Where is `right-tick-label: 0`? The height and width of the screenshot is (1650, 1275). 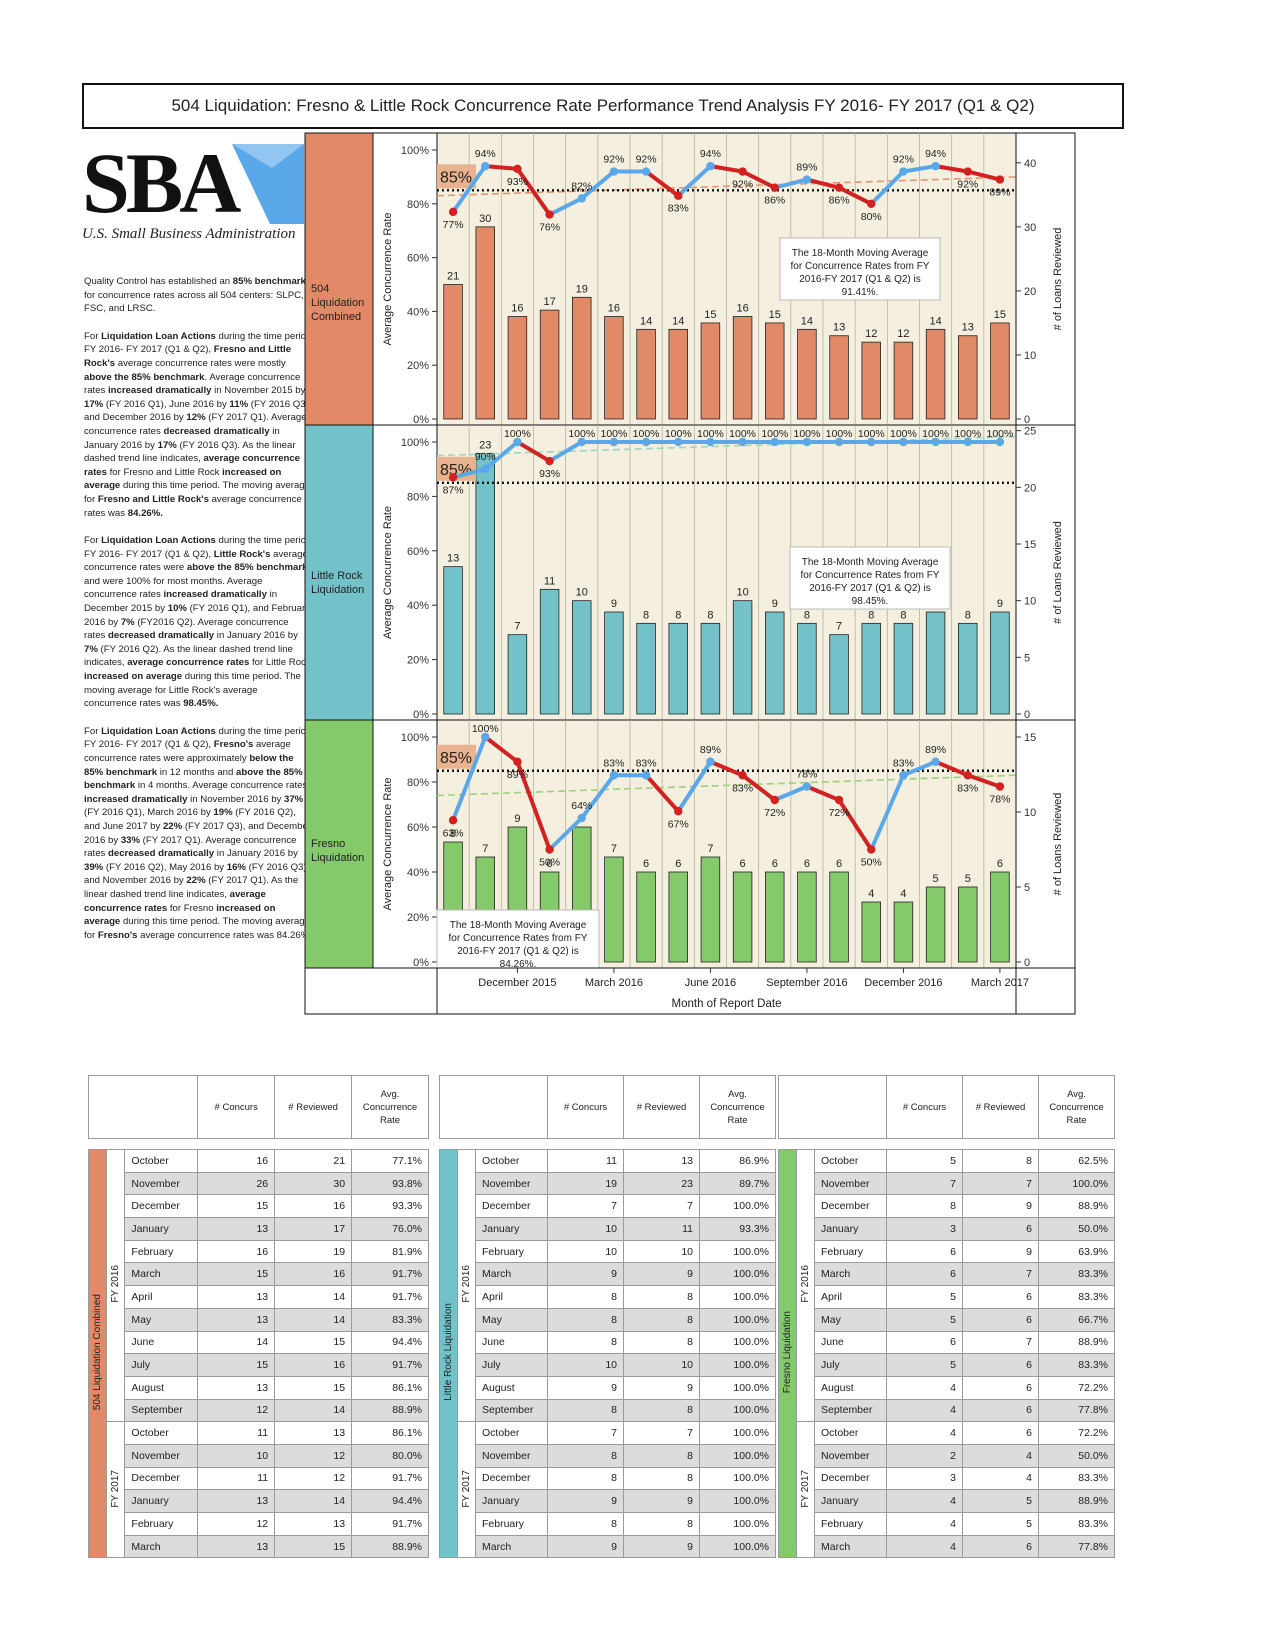
right-tick-label: 0 is located at coordinates (1027, 715).